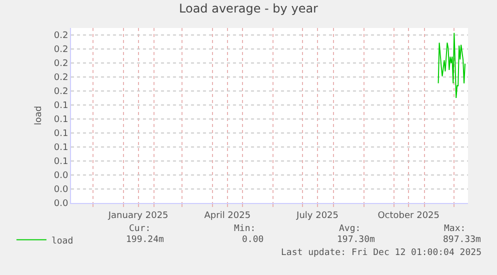  I want to click on legend-label: load, so click(62, 241).